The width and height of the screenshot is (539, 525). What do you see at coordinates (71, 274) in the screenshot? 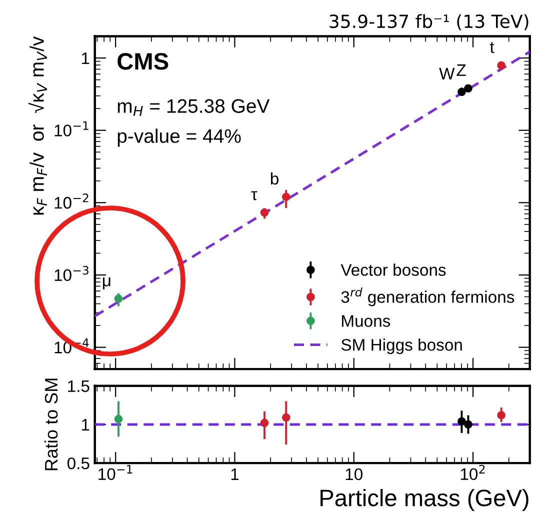
I see `y-tick-label: 10$^{−3}$` at bounding box center [71, 274].